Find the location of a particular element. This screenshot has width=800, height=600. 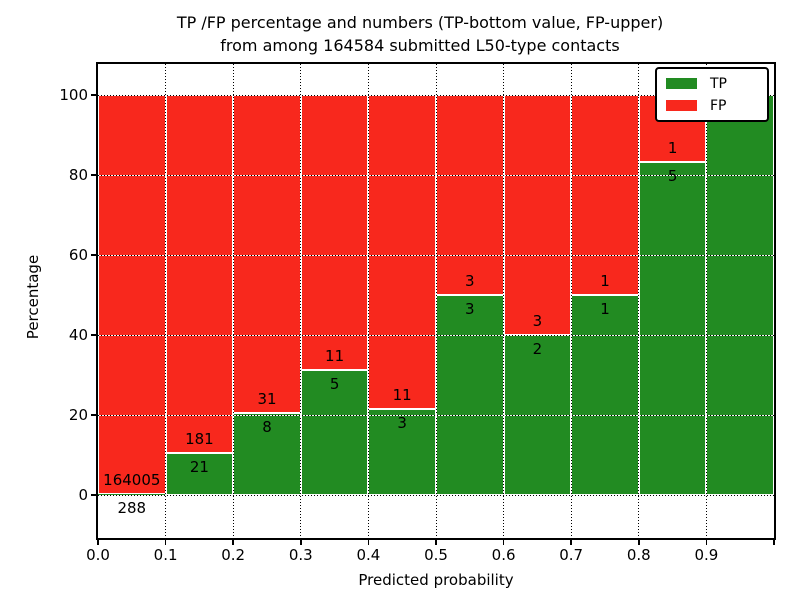

x-tick-label: 0.2 is located at coordinates (233, 555).